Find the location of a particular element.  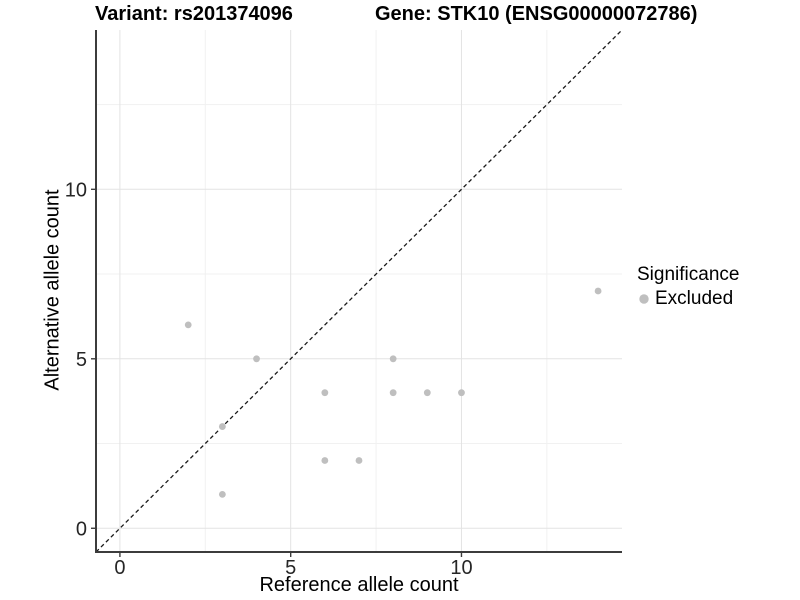

legend-item-excluded: Excluded is located at coordinates (688, 299).